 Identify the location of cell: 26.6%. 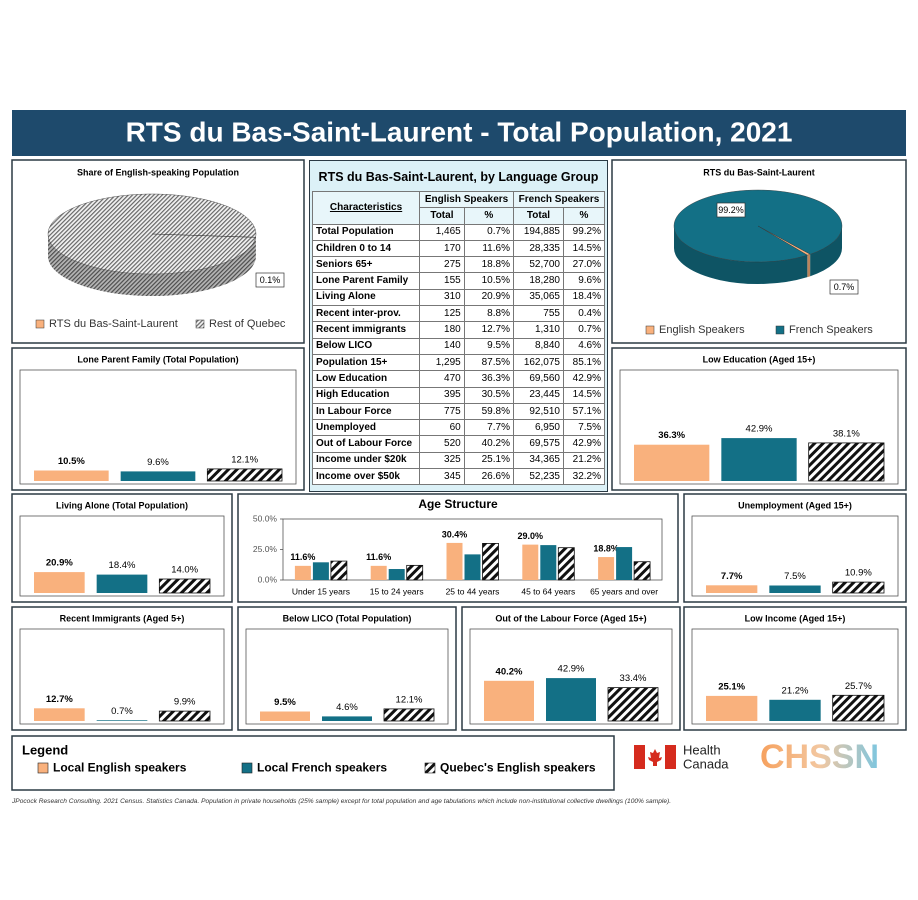
(488, 477).